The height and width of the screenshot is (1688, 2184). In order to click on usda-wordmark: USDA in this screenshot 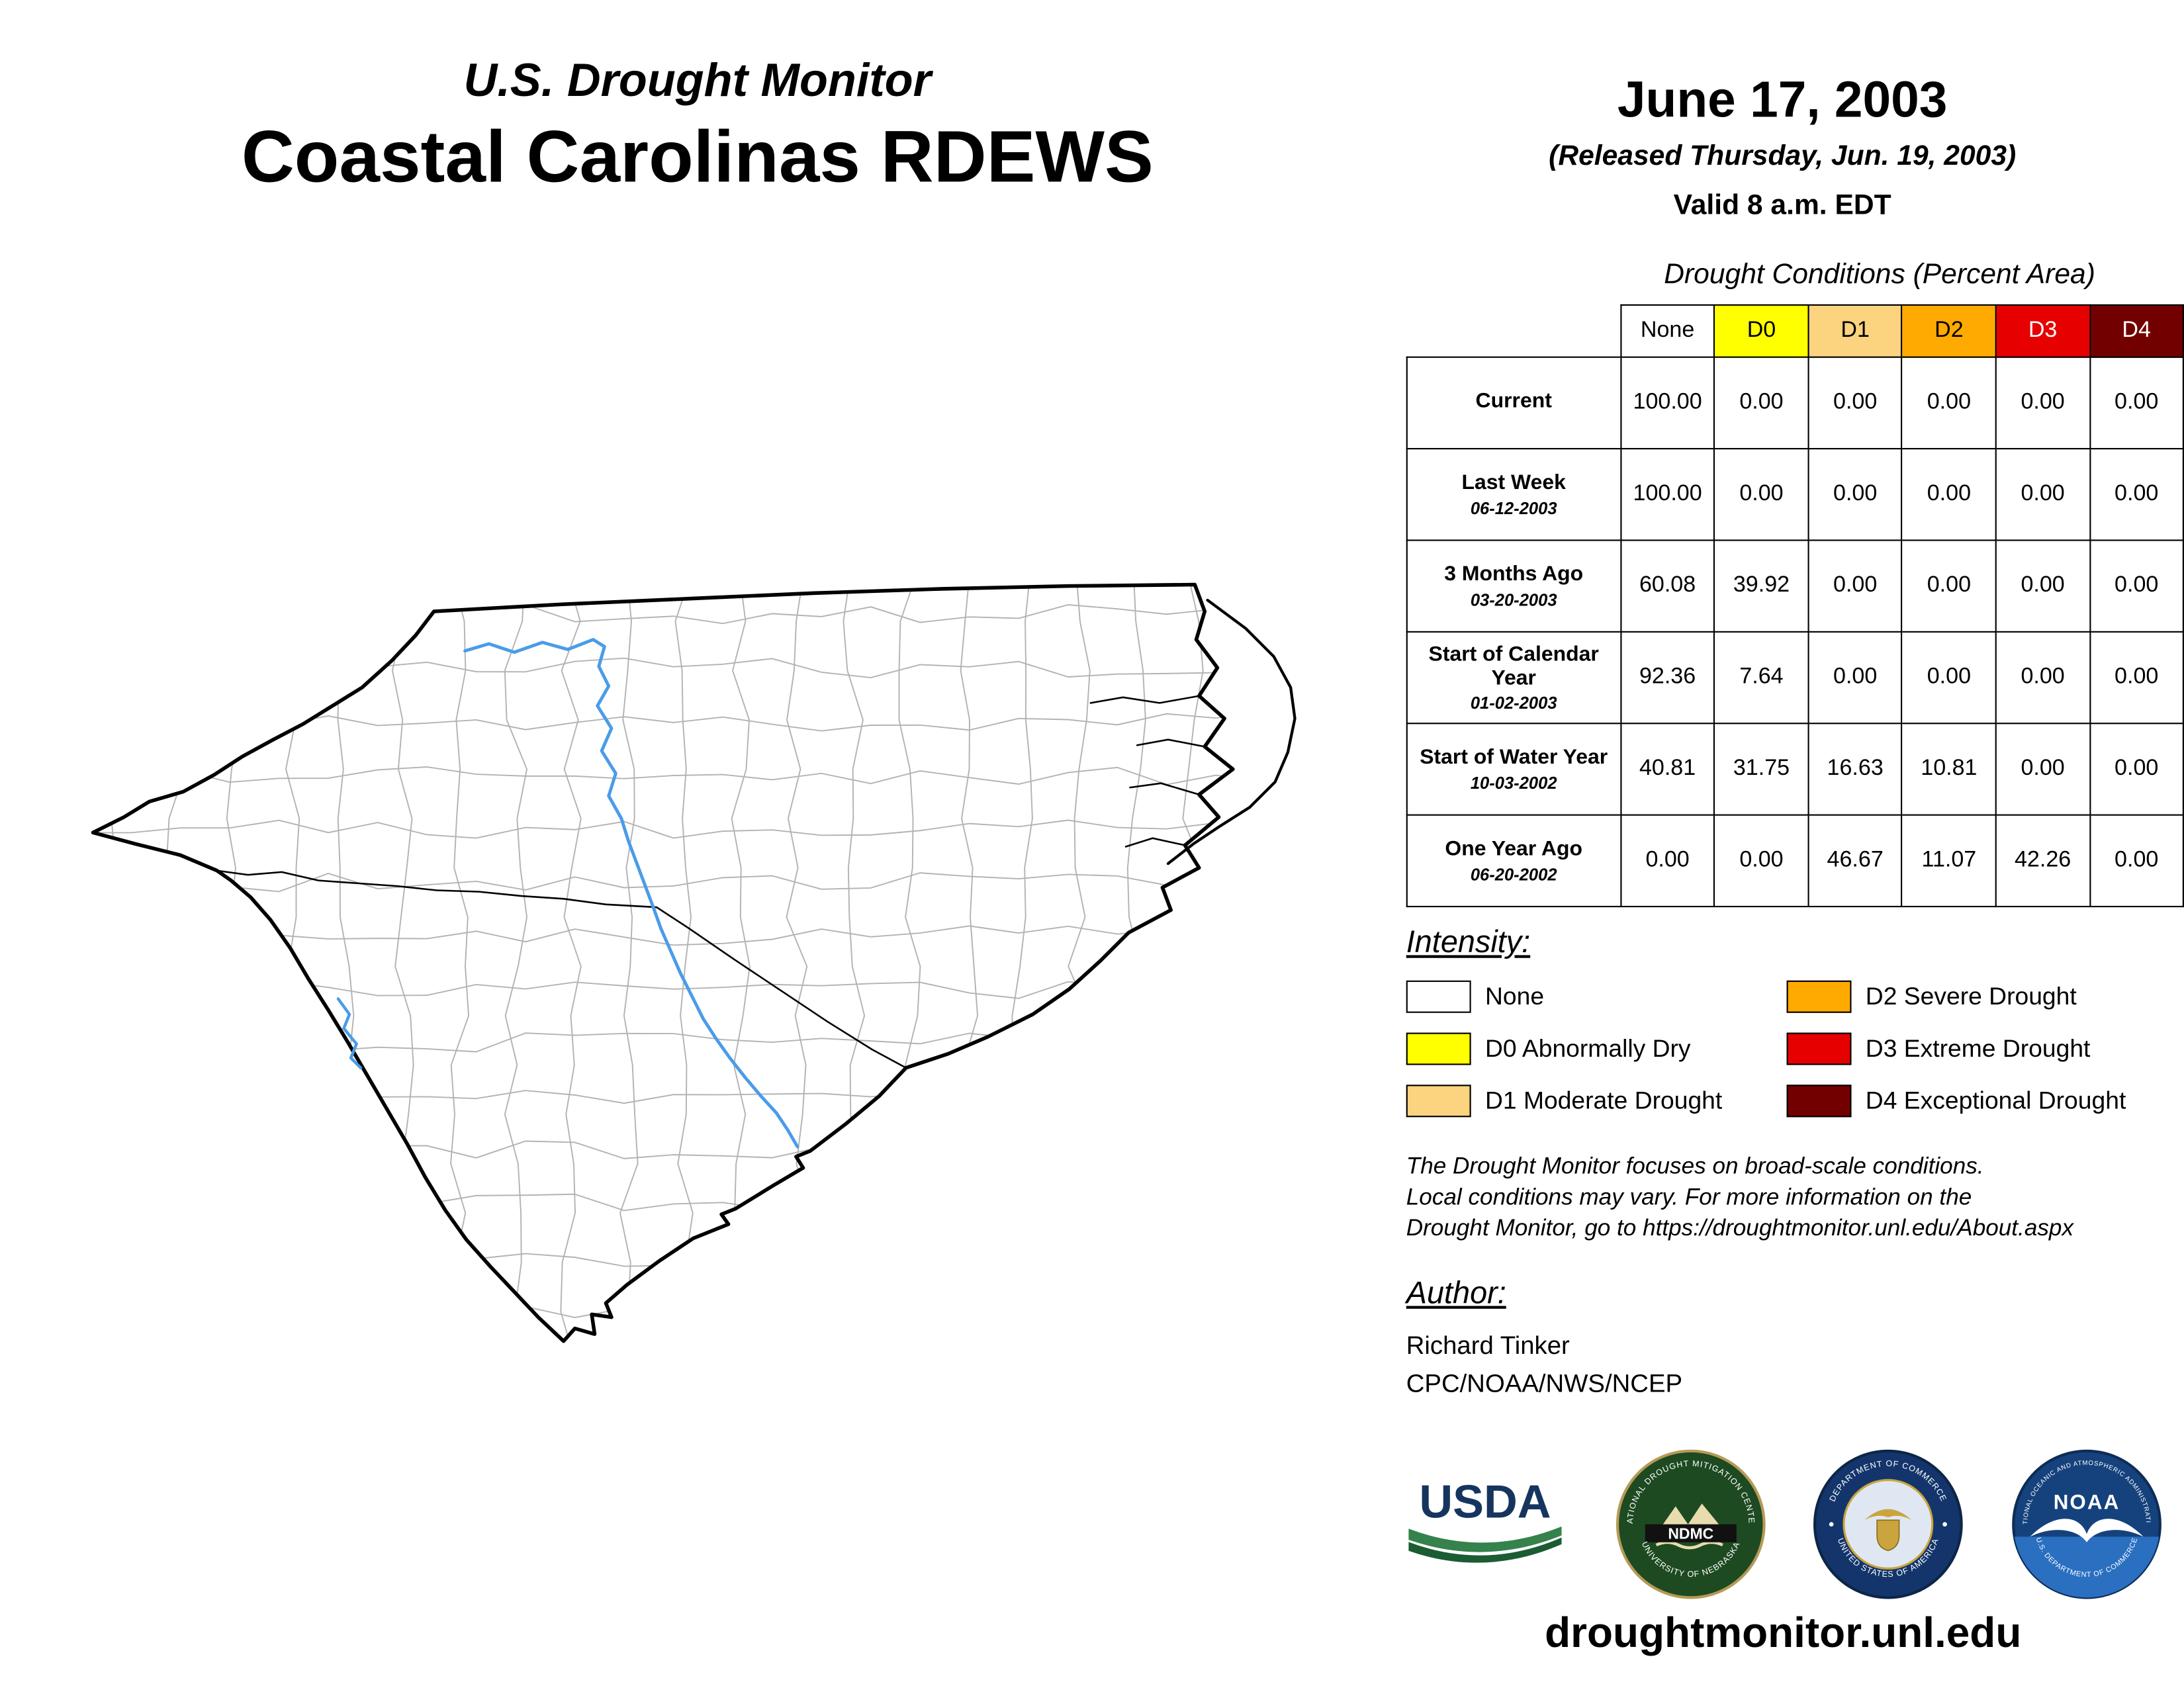, I will do `click(1485, 1502)`.